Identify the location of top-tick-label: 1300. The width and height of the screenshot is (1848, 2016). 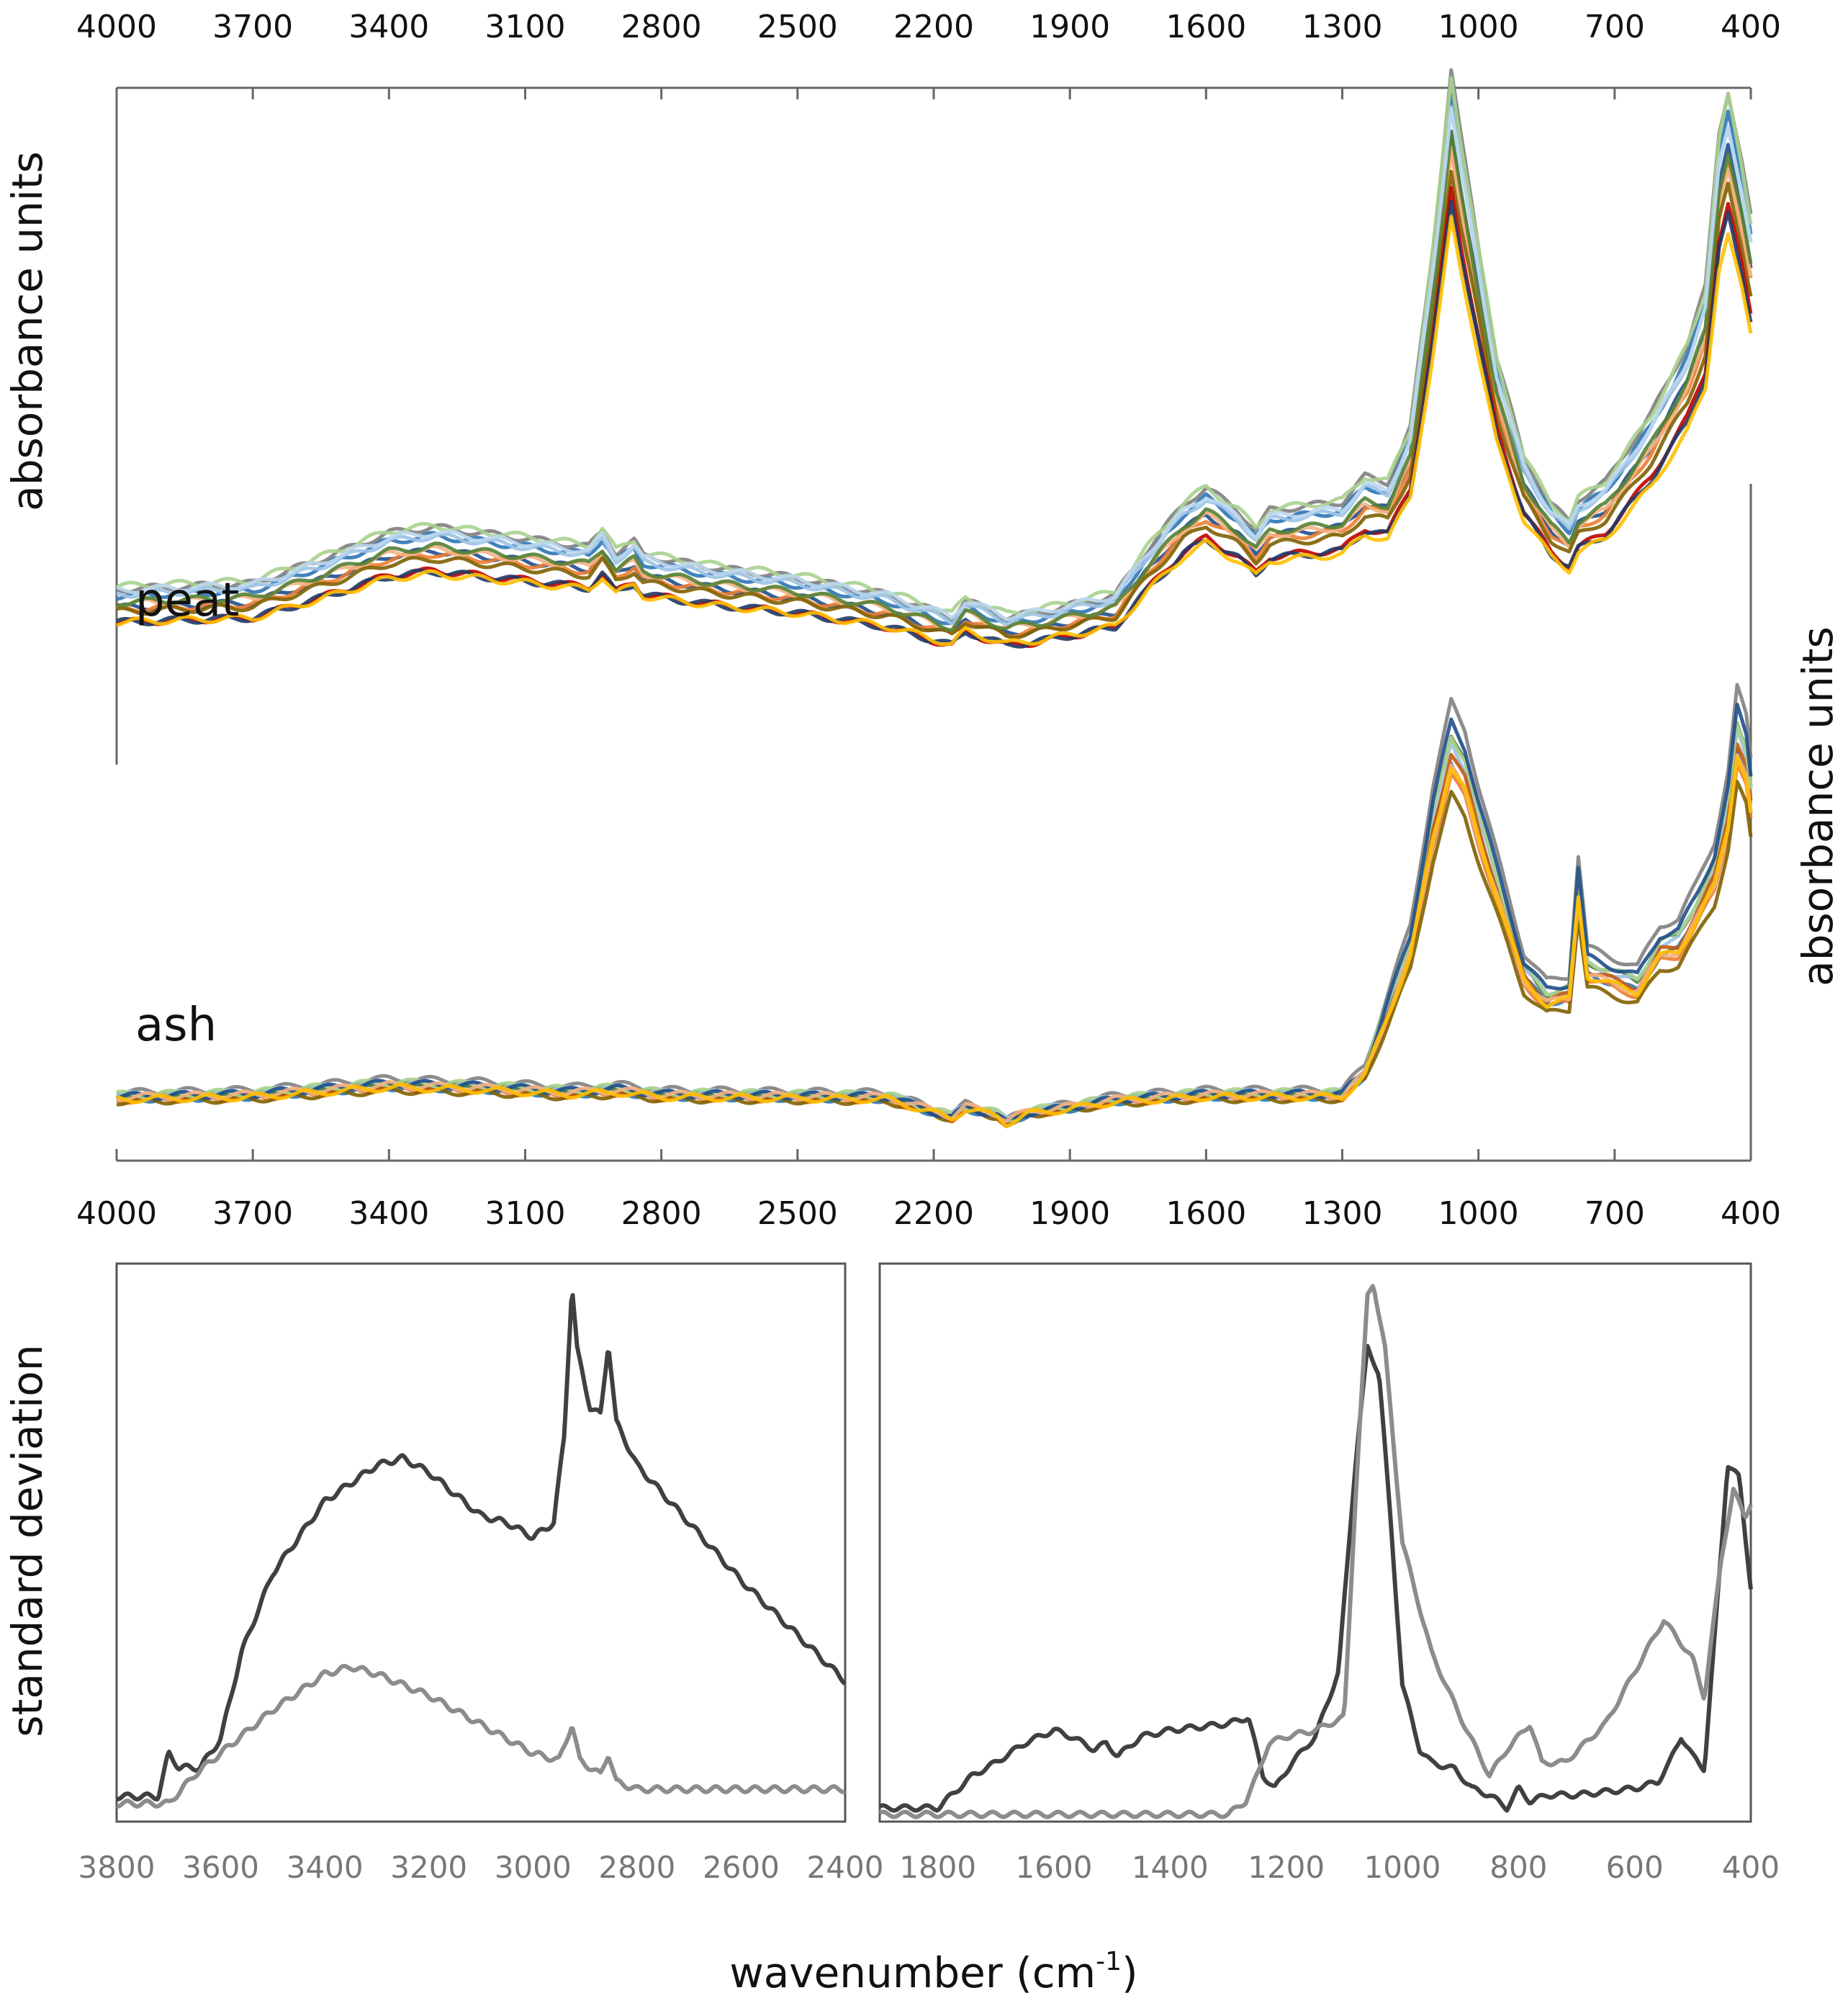
(1342, 27).